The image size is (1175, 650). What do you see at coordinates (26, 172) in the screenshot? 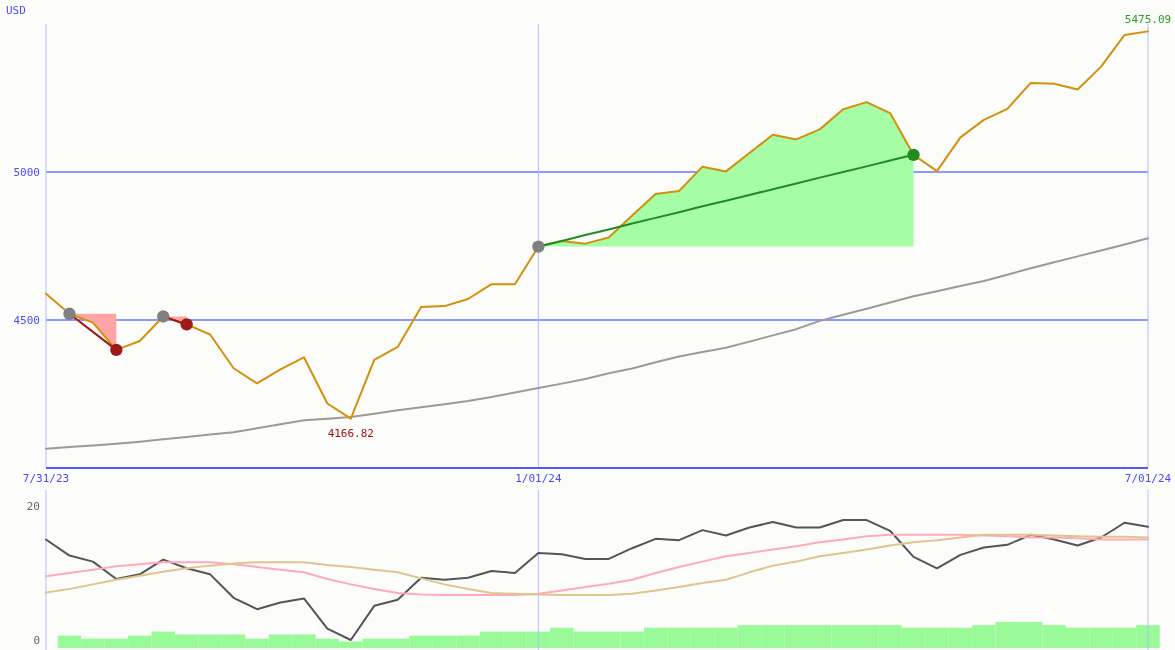
I see `y-tick-label: 5000` at bounding box center [26, 172].